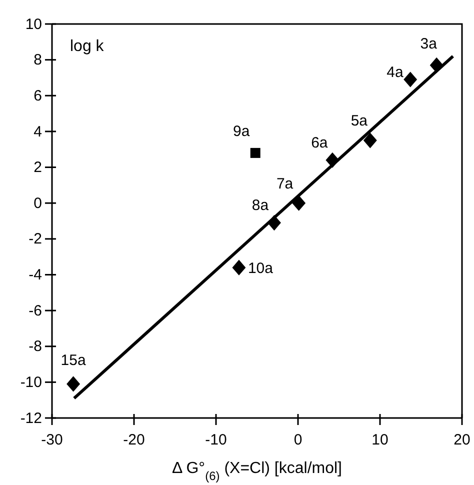 The image size is (474, 485). What do you see at coordinates (319, 143) in the screenshot?
I see `annotation: 6a` at bounding box center [319, 143].